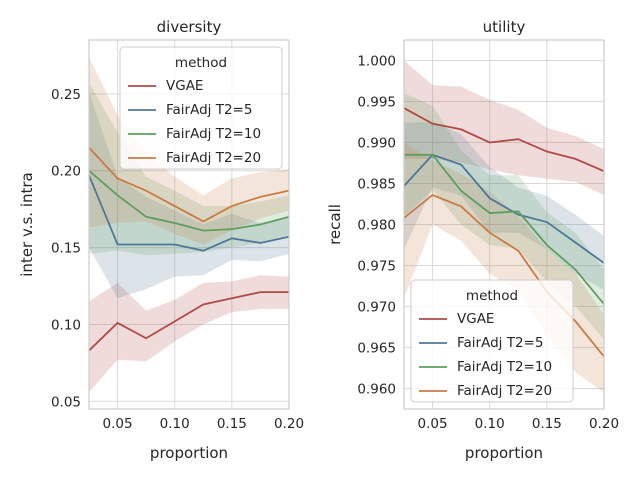  What do you see at coordinates (66, 95) in the screenshot?
I see `y-tick-label: 0.25` at bounding box center [66, 95].